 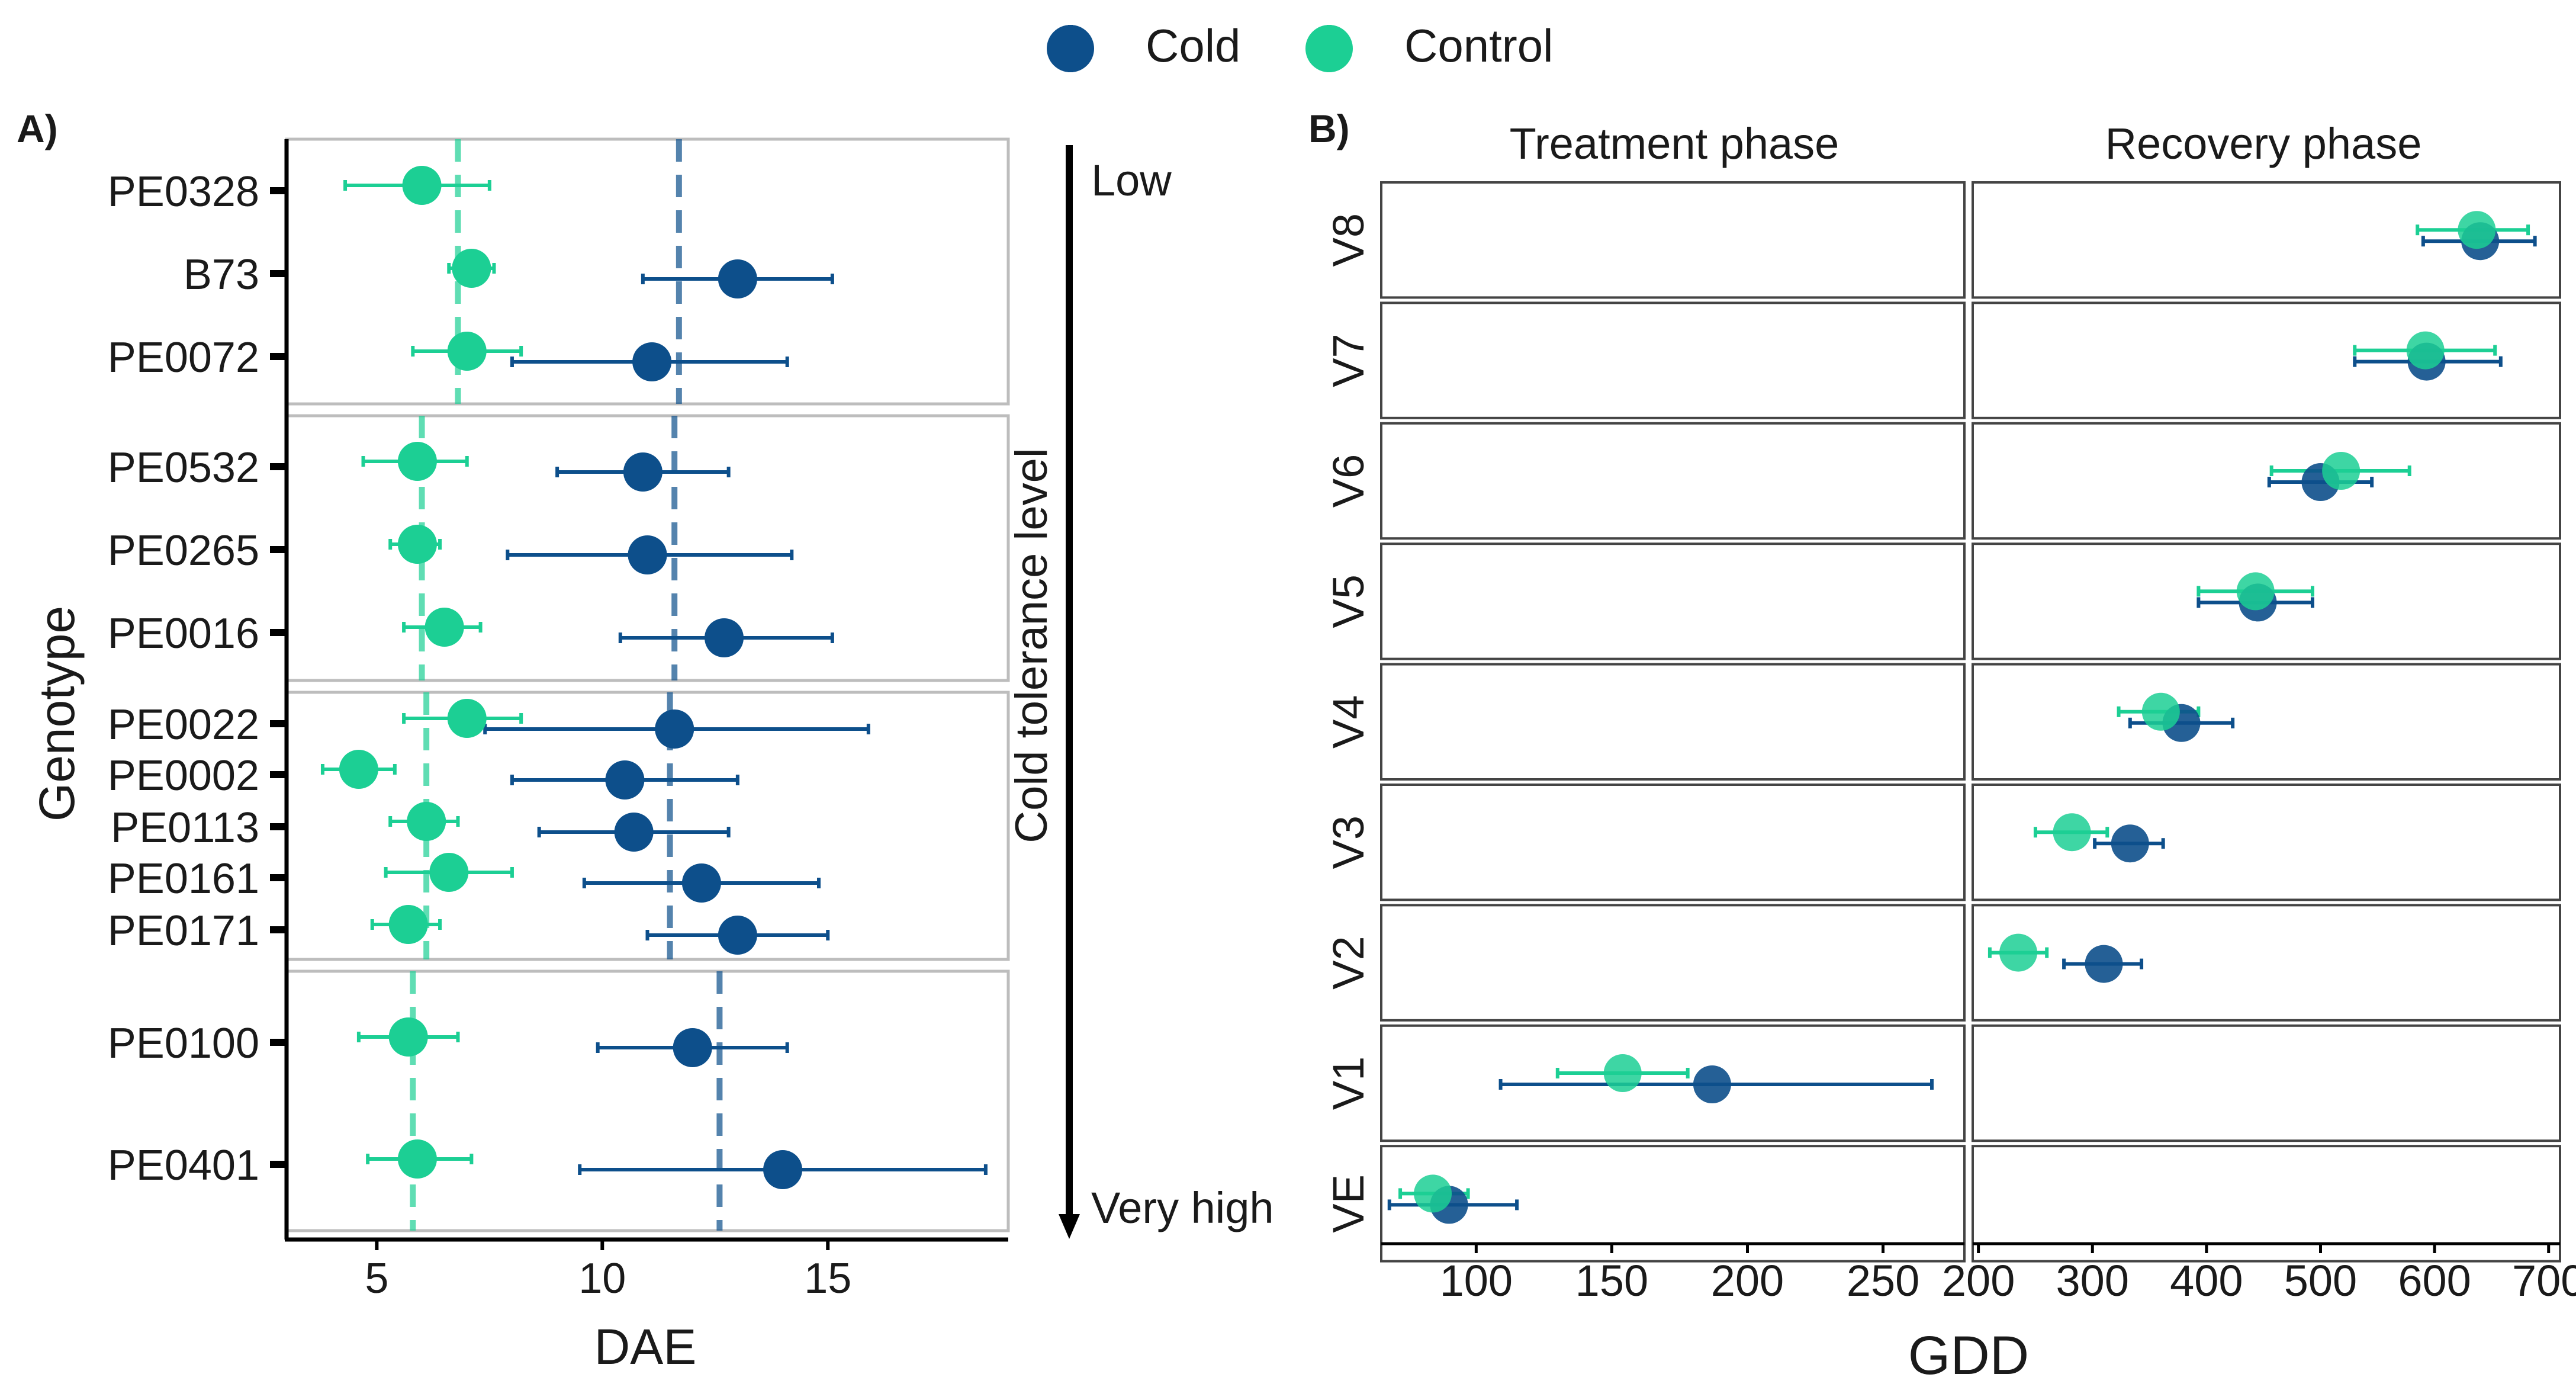 I want to click on y-tick-label-PE0072: PE0072, so click(x=183, y=357).